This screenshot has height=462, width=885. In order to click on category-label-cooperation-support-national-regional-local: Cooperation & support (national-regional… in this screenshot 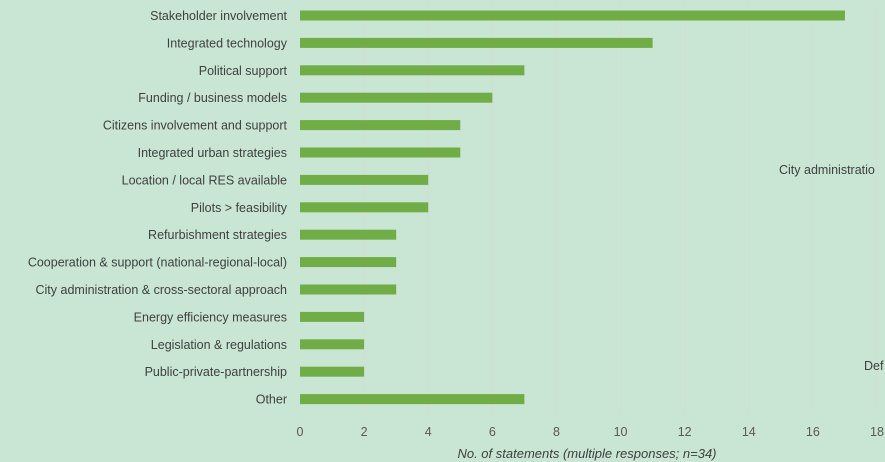, I will do `click(157, 263)`.